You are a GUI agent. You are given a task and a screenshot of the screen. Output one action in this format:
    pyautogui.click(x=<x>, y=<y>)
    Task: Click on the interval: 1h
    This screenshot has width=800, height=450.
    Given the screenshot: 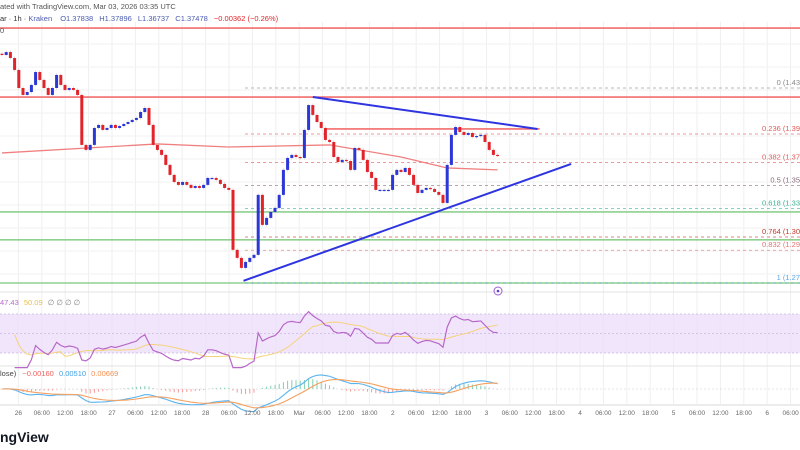 What is the action you would take?
    pyautogui.click(x=17, y=18)
    